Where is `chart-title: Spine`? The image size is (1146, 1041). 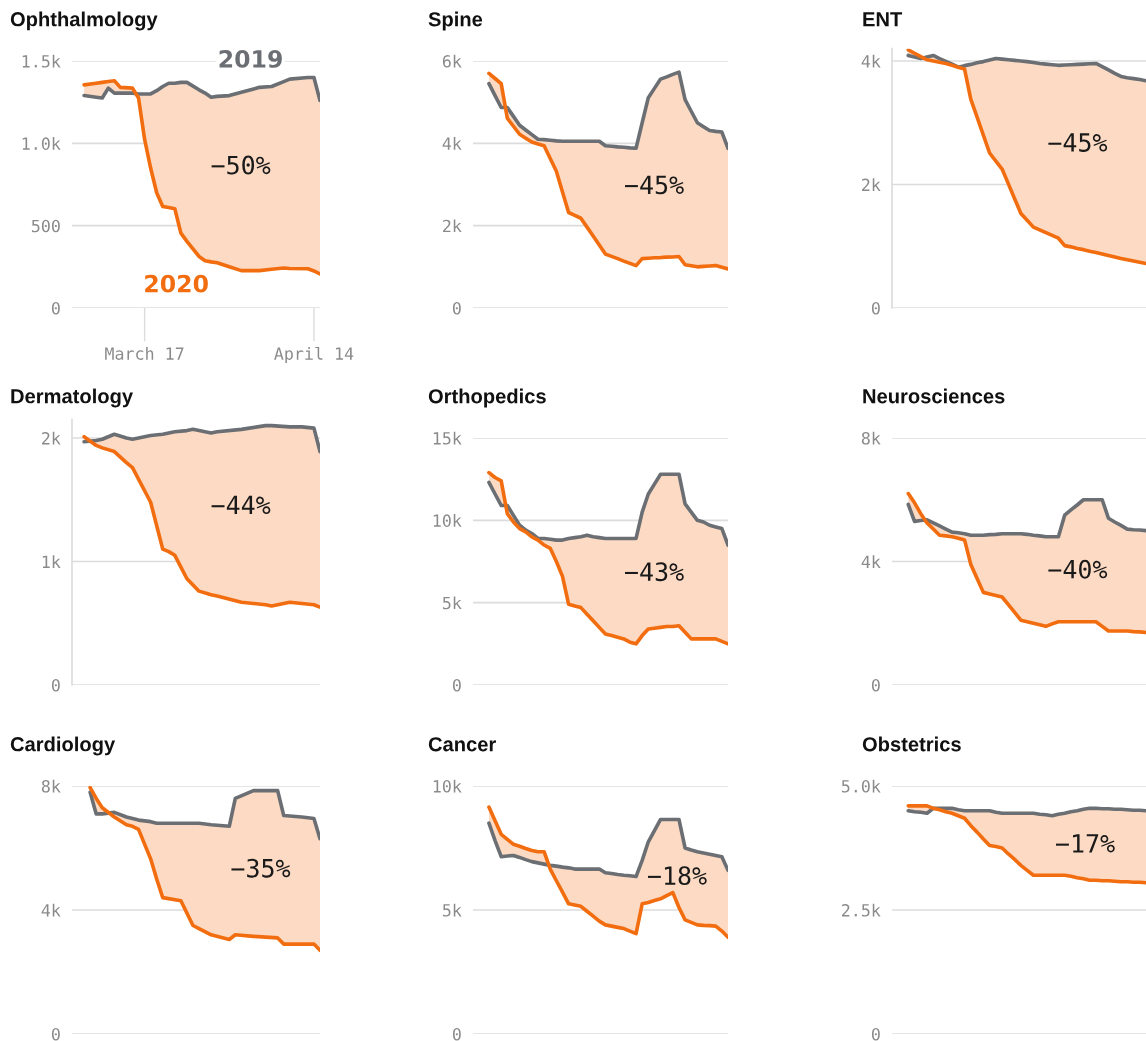
chart-title: Spine is located at coordinates (455, 21).